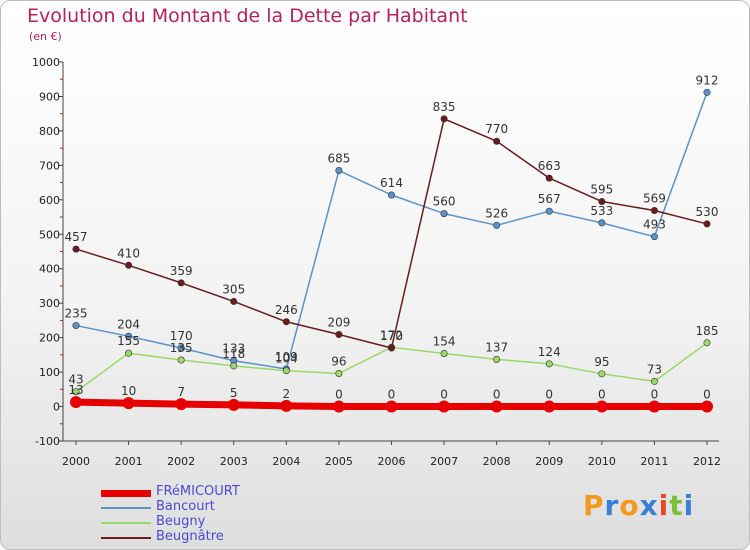 This screenshot has height=550, width=750. Describe the element at coordinates (181, 461) in the screenshot. I see `x-tick-label: 2002` at that location.